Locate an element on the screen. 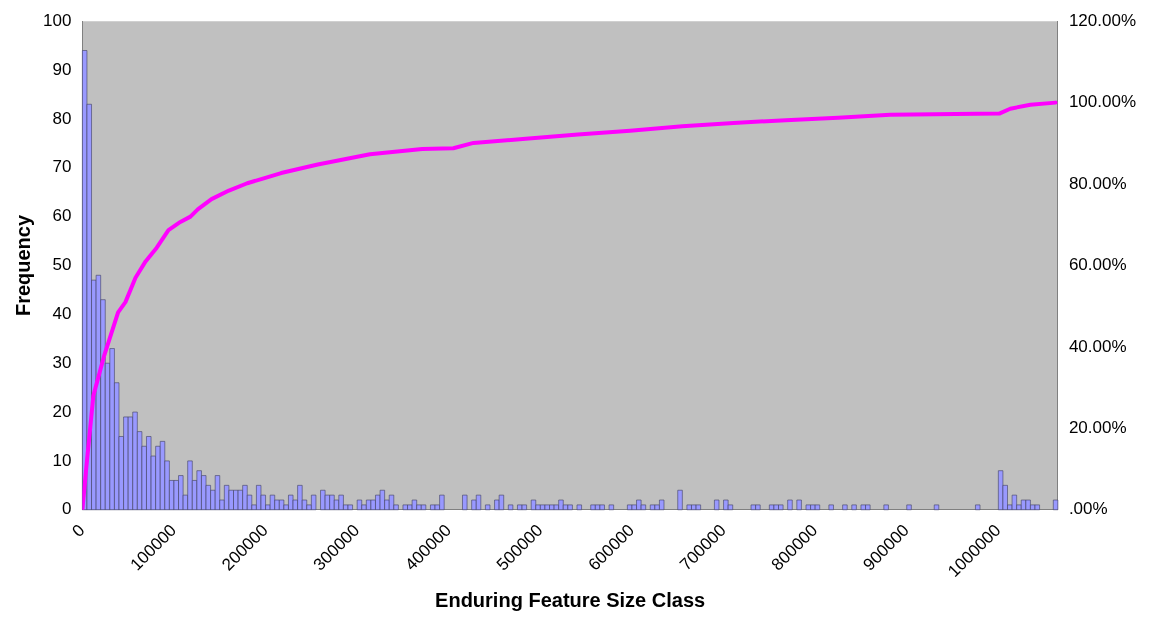  y2-tick-label: 60.00% is located at coordinates (1097, 265).